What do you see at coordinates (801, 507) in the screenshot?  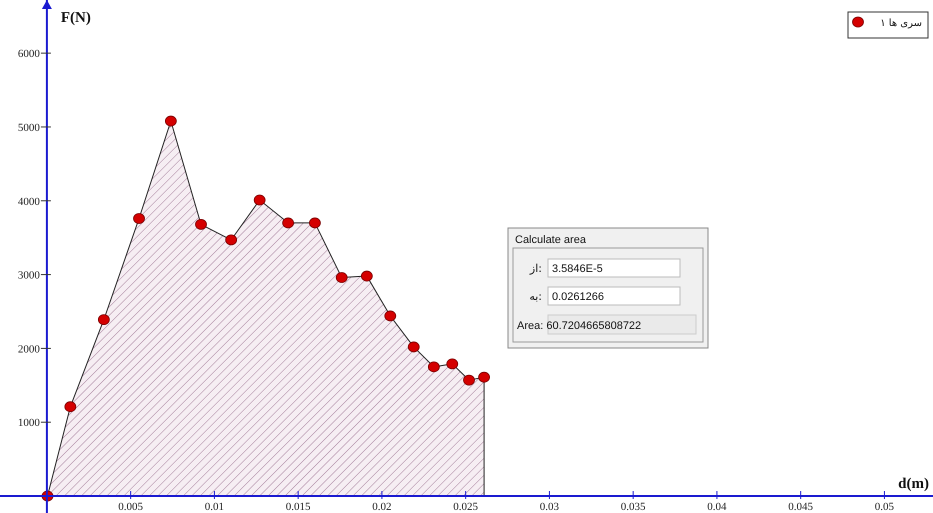 I see `x-tick-label: 0.045` at bounding box center [801, 507].